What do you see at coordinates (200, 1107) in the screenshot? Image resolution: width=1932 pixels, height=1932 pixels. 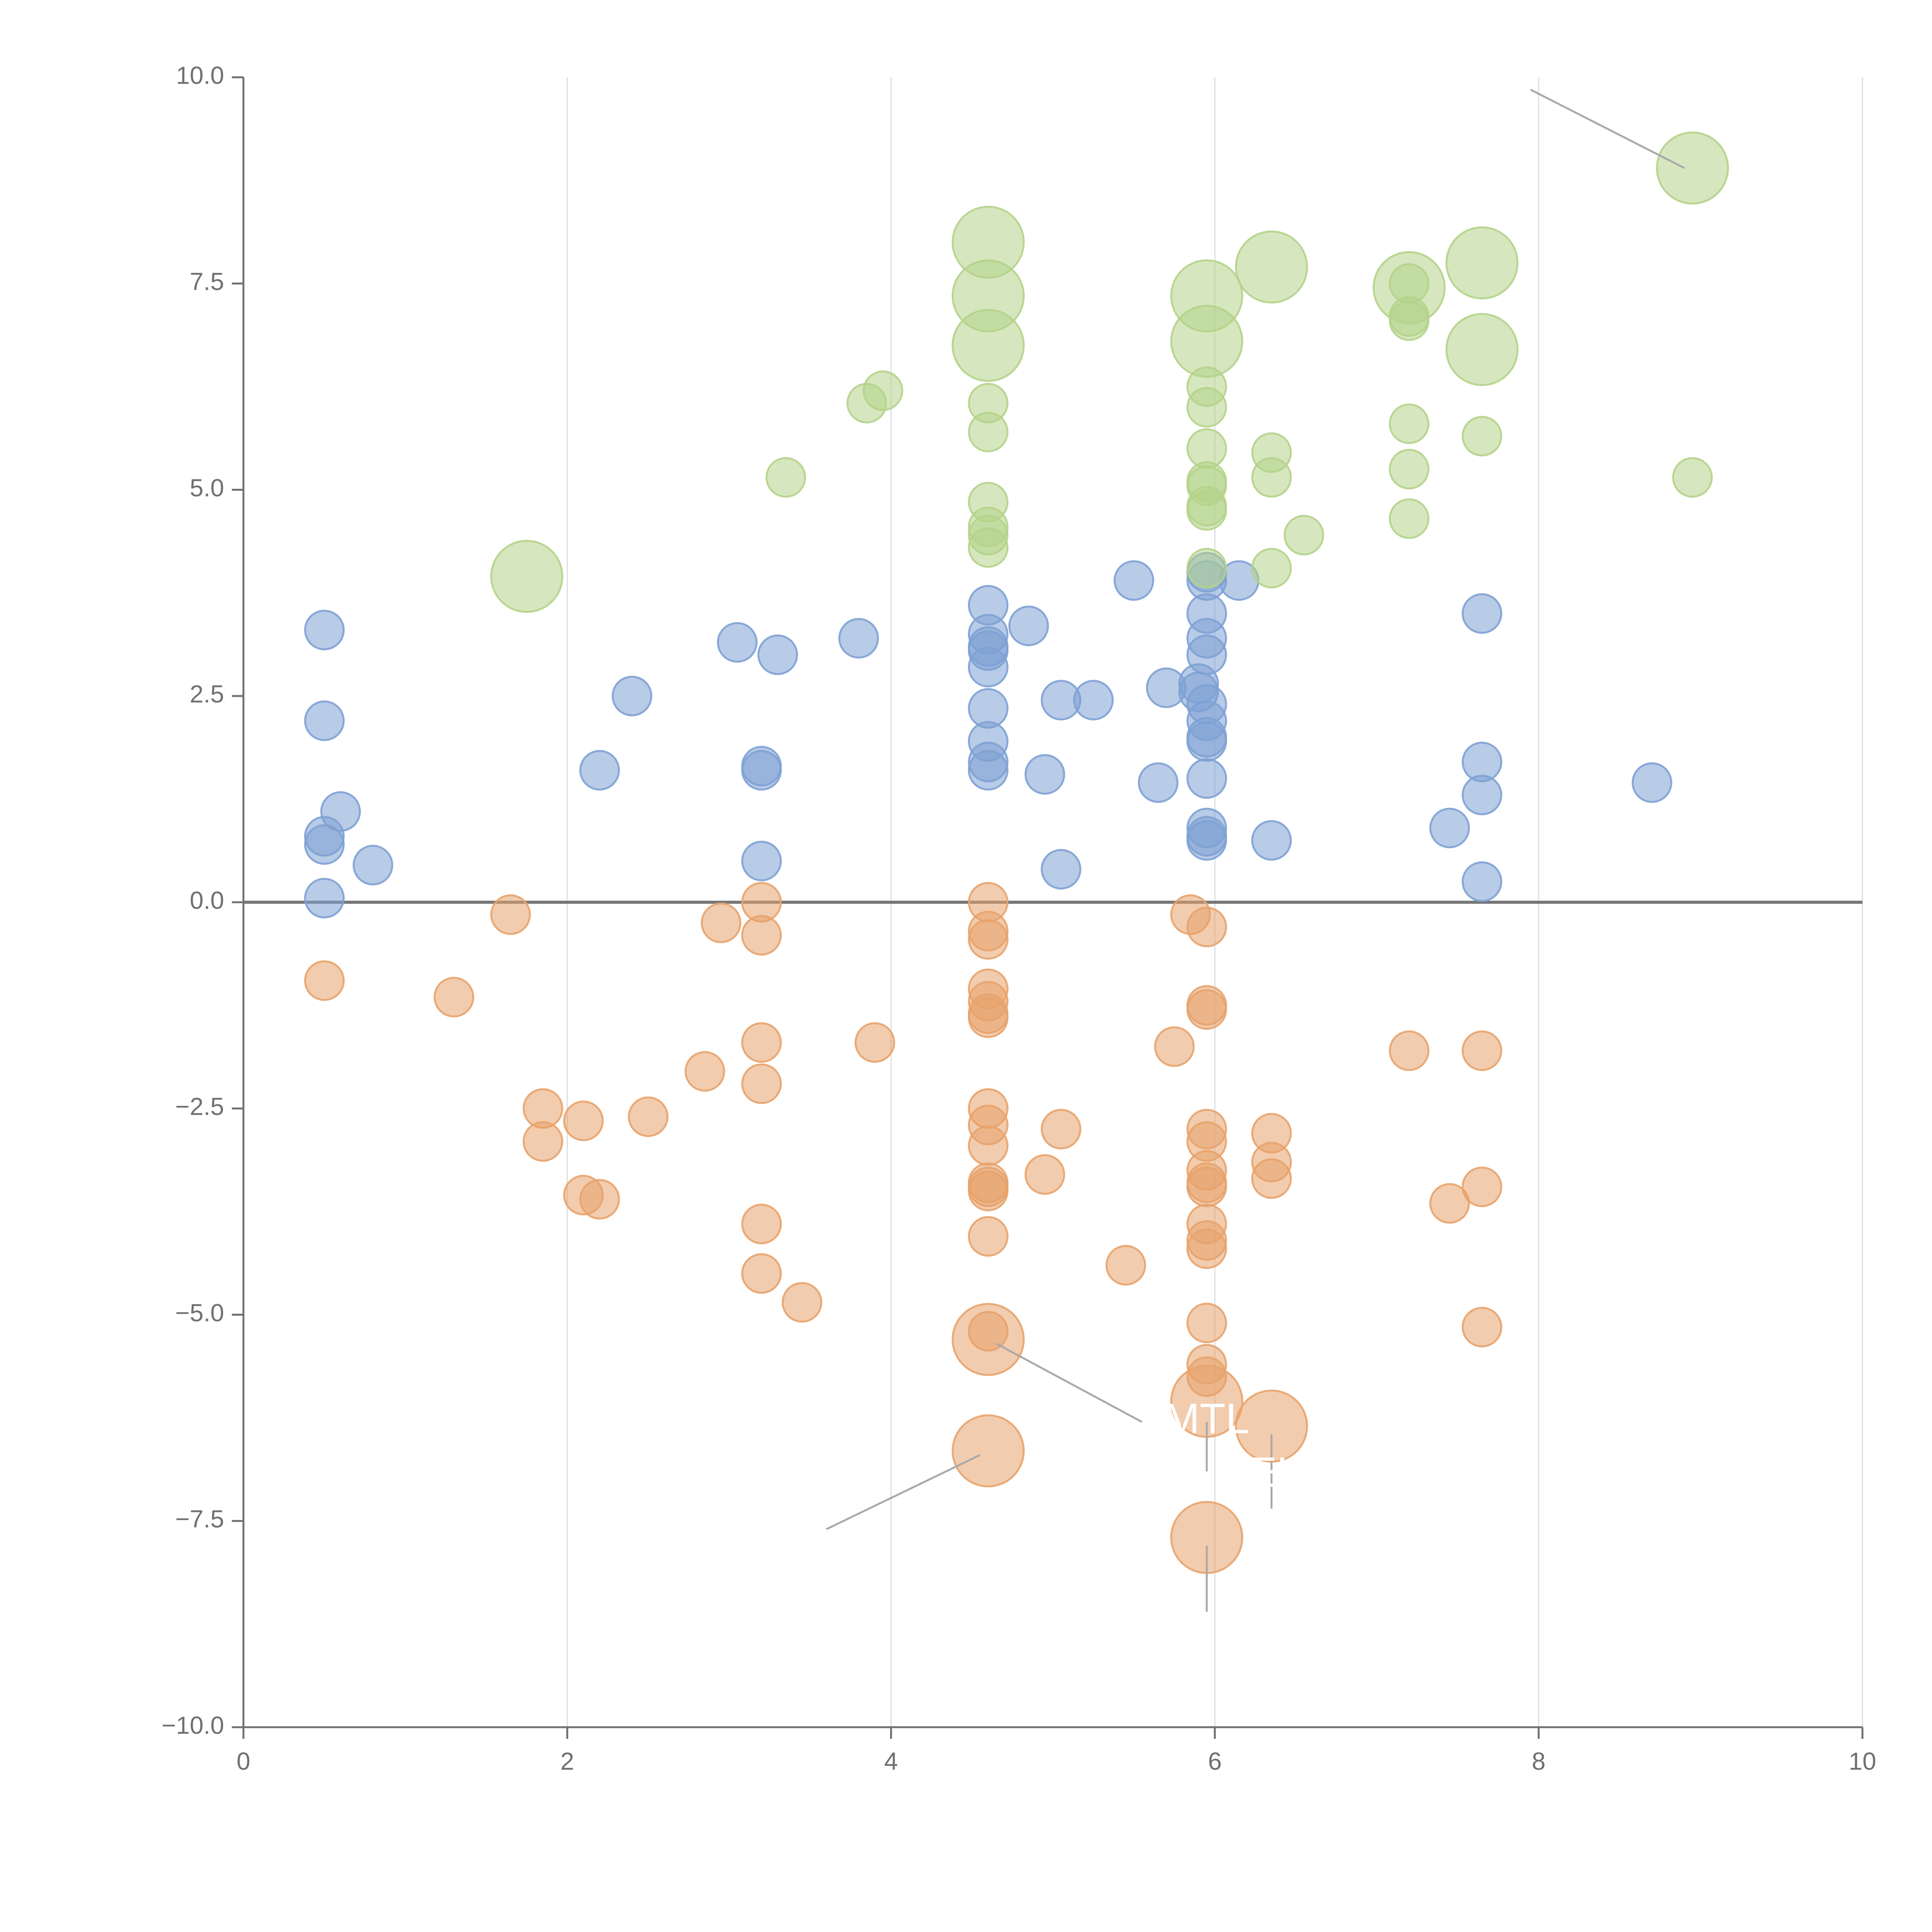 I see `y-tick-label-5: −2.5` at bounding box center [200, 1107].